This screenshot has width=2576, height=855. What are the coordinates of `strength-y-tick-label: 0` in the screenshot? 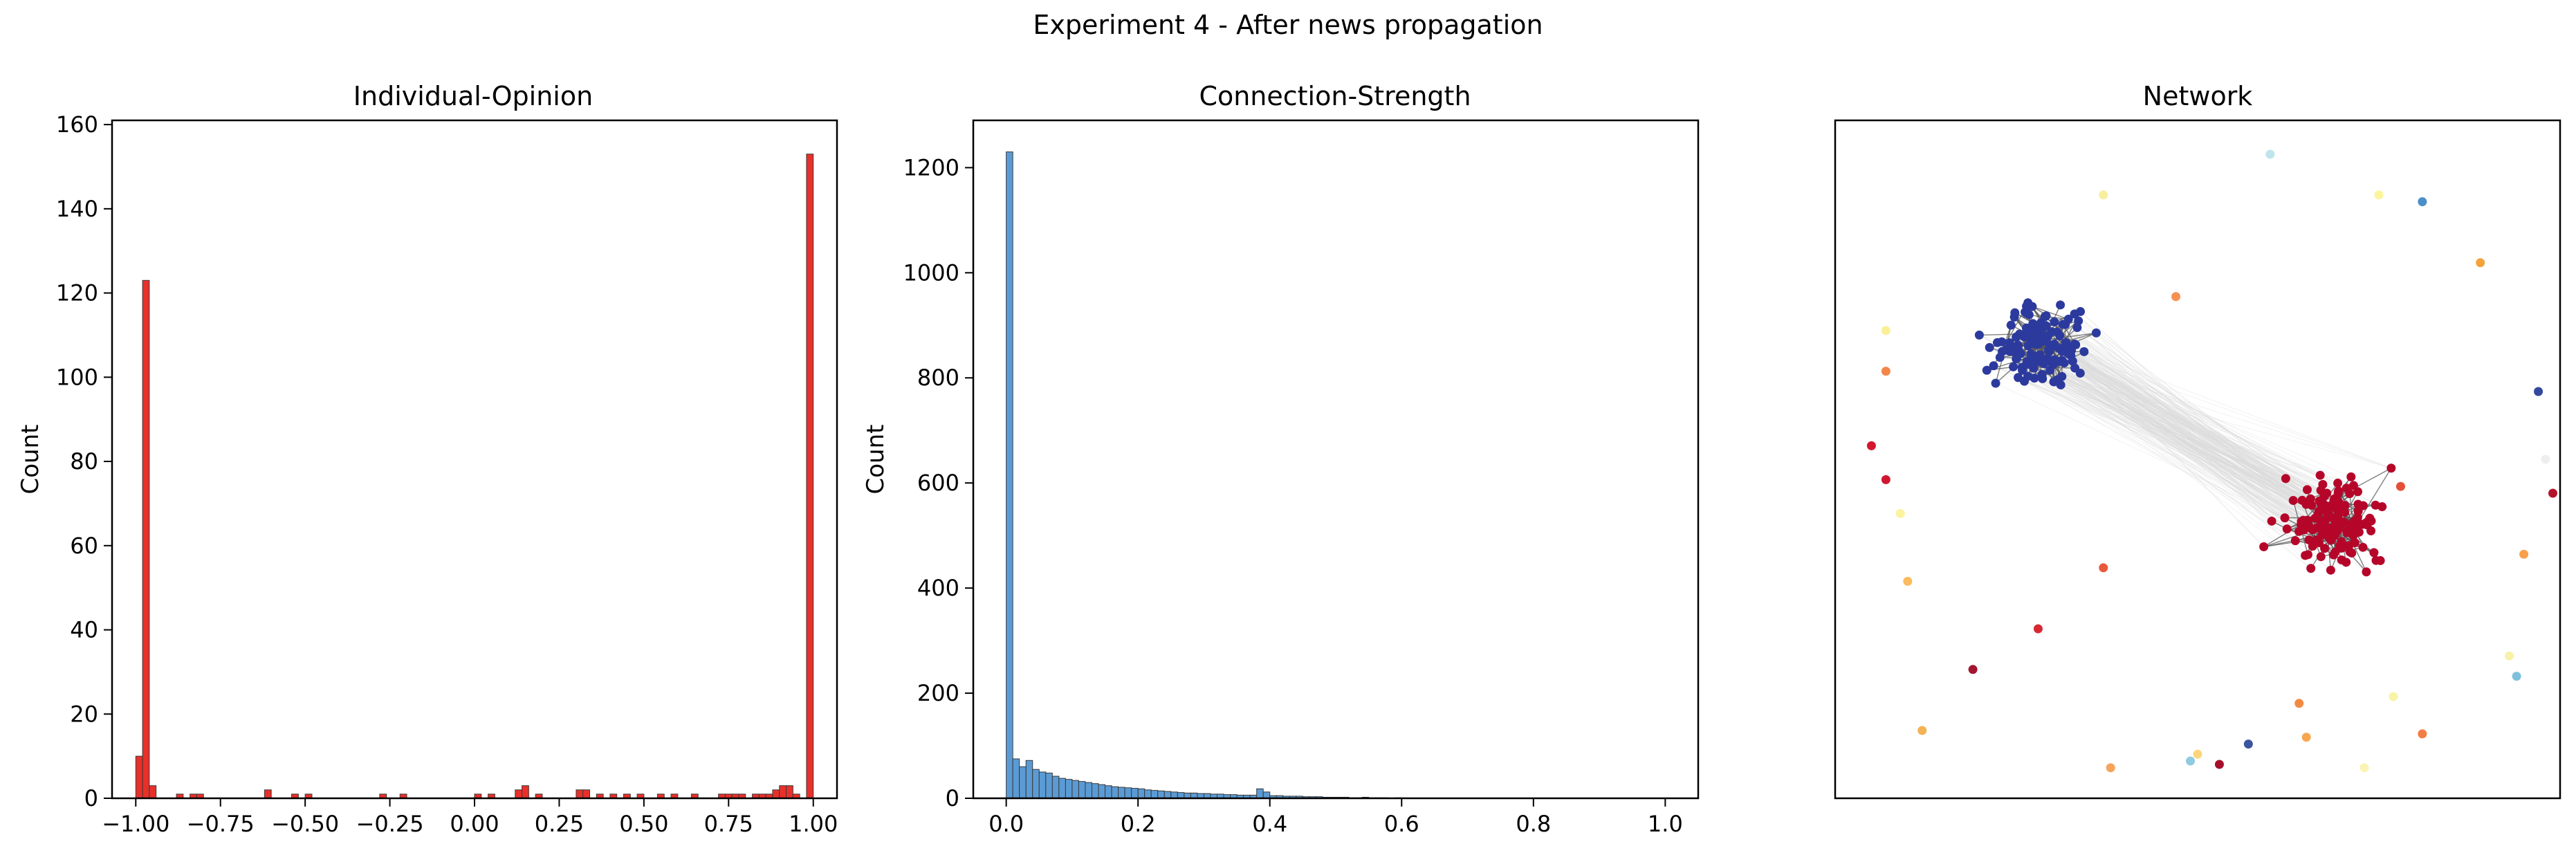 It's located at (952, 798).